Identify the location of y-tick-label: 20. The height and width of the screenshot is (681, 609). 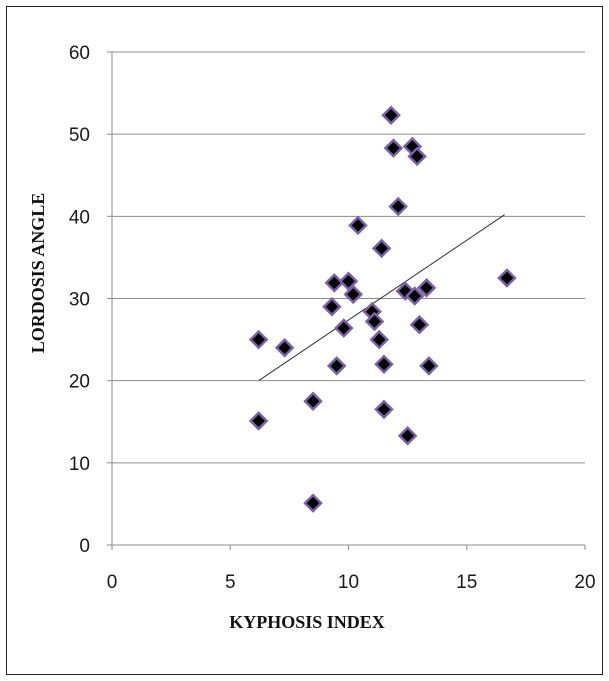
(79, 382).